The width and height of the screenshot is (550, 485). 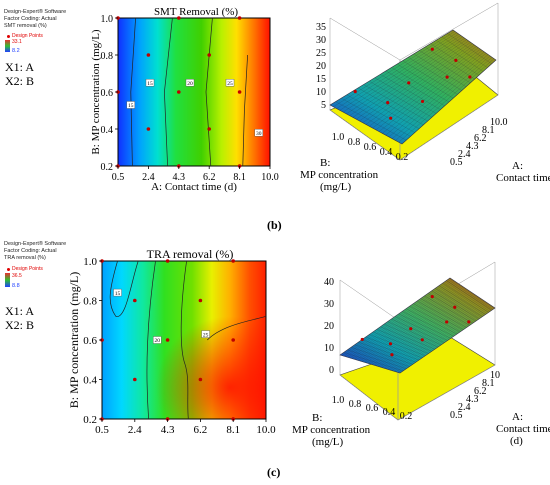 What do you see at coordinates (488, 383) in the screenshot?
I see `a-tick-label: 8.1` at bounding box center [488, 383].